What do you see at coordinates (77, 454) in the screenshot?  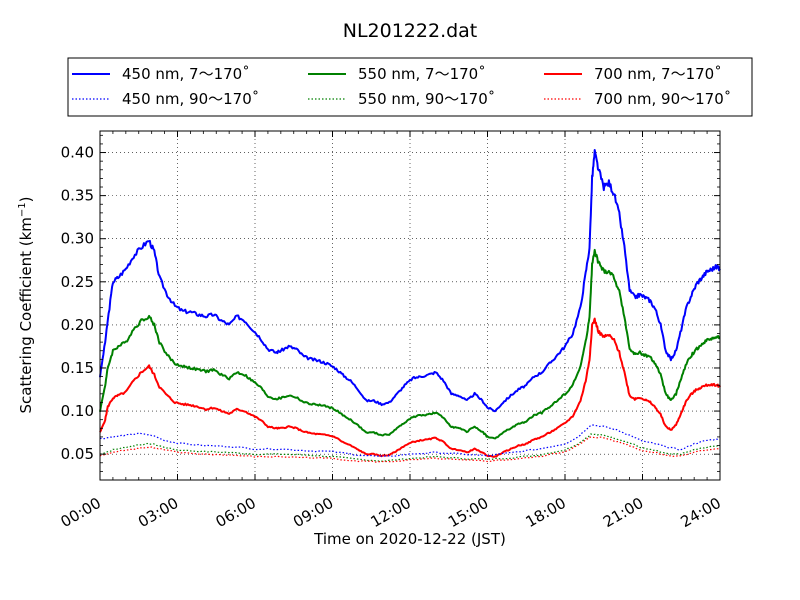 I see `y-tick-label: 0.05` at bounding box center [77, 454].